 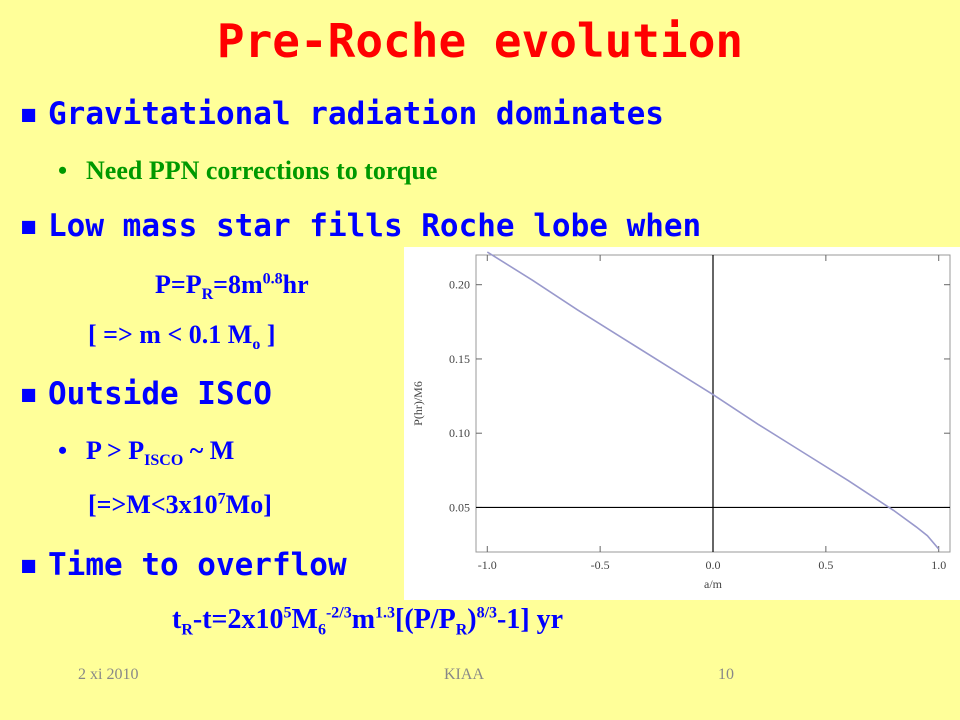 What do you see at coordinates (480, 41) in the screenshot?
I see `slide-title: Pre-Roche evolution` at bounding box center [480, 41].